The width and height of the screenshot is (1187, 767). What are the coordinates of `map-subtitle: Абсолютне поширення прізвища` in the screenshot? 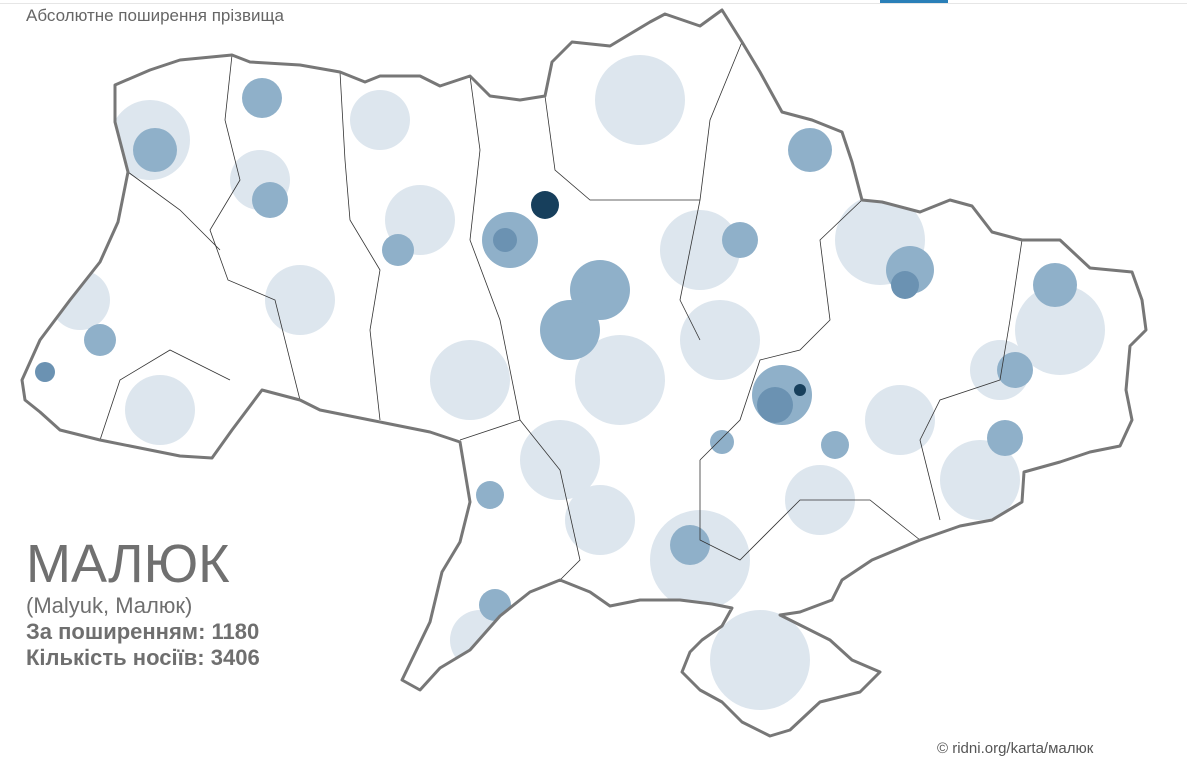 It's located at (155, 15).